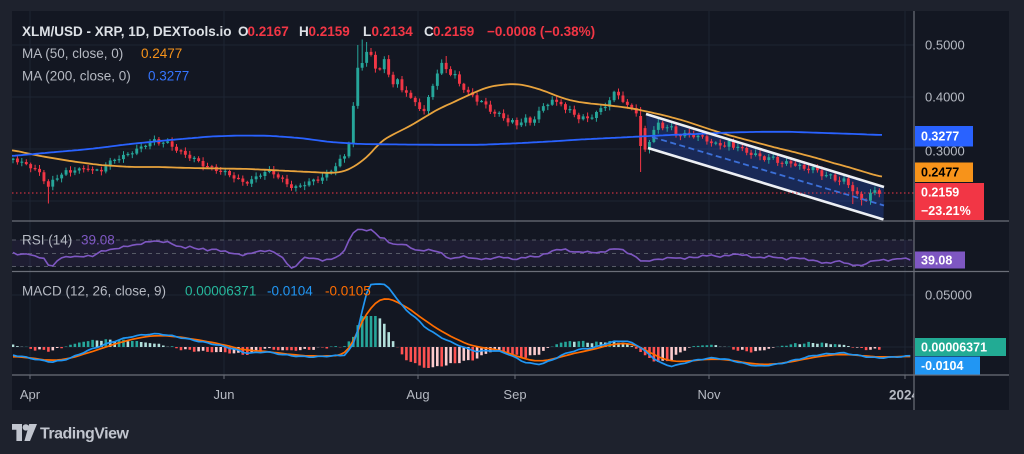 The image size is (1024, 454). Describe the element at coordinates (68, 240) in the screenshot. I see `svg-text: RSI (14) 39.08` at that location.